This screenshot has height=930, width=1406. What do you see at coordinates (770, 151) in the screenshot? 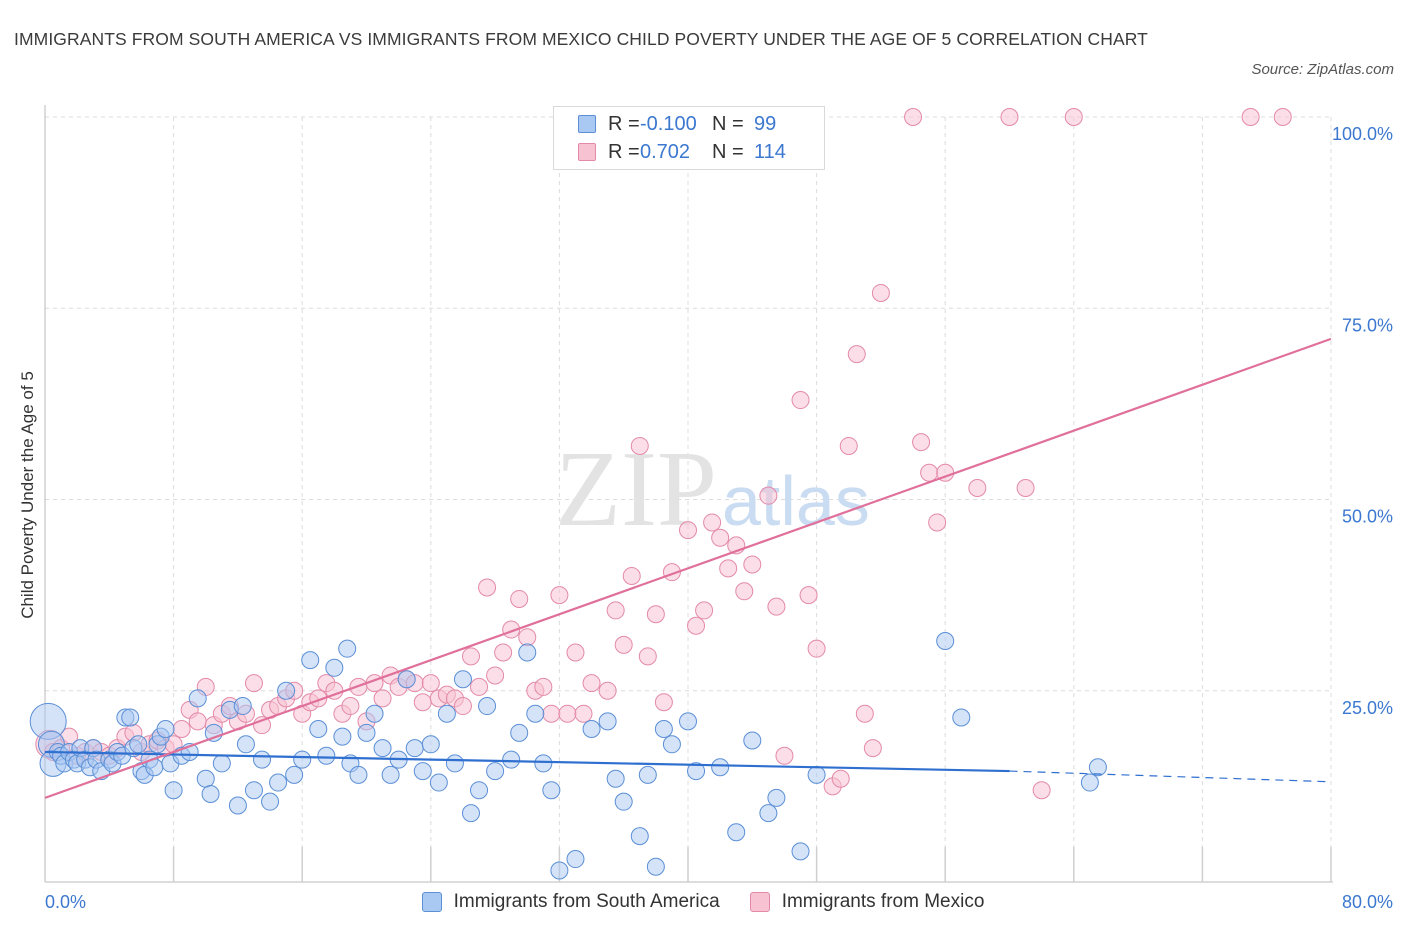
I see `n-value: 114` at bounding box center [770, 151].